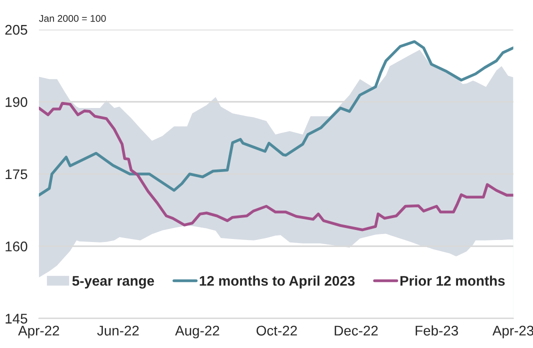 This screenshot has width=533, height=348. I want to click on y-tick-label: 160, so click(17, 247).